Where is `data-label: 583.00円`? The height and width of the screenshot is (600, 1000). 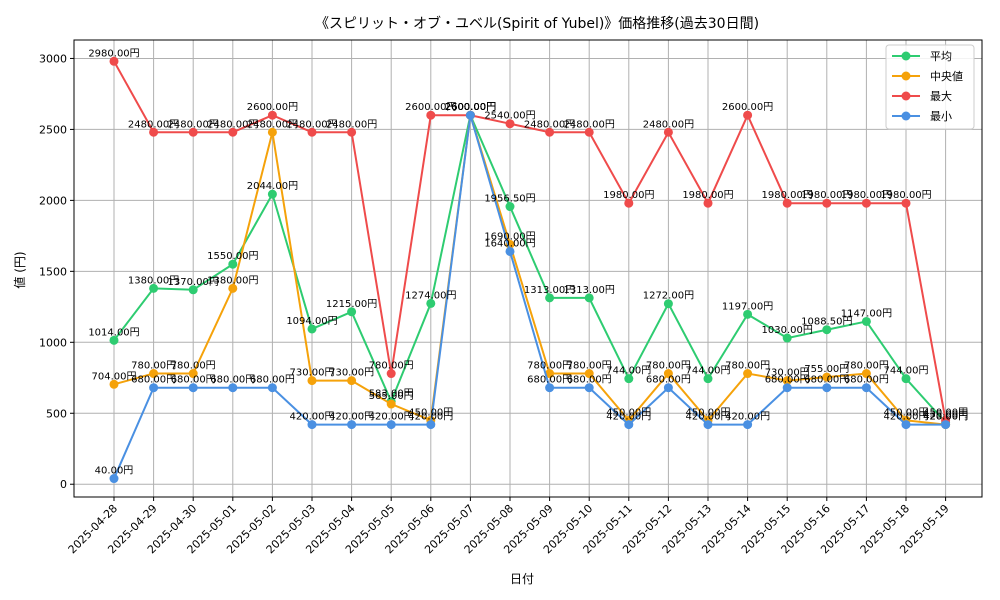 data-label: 583.00円 is located at coordinates (391, 393).